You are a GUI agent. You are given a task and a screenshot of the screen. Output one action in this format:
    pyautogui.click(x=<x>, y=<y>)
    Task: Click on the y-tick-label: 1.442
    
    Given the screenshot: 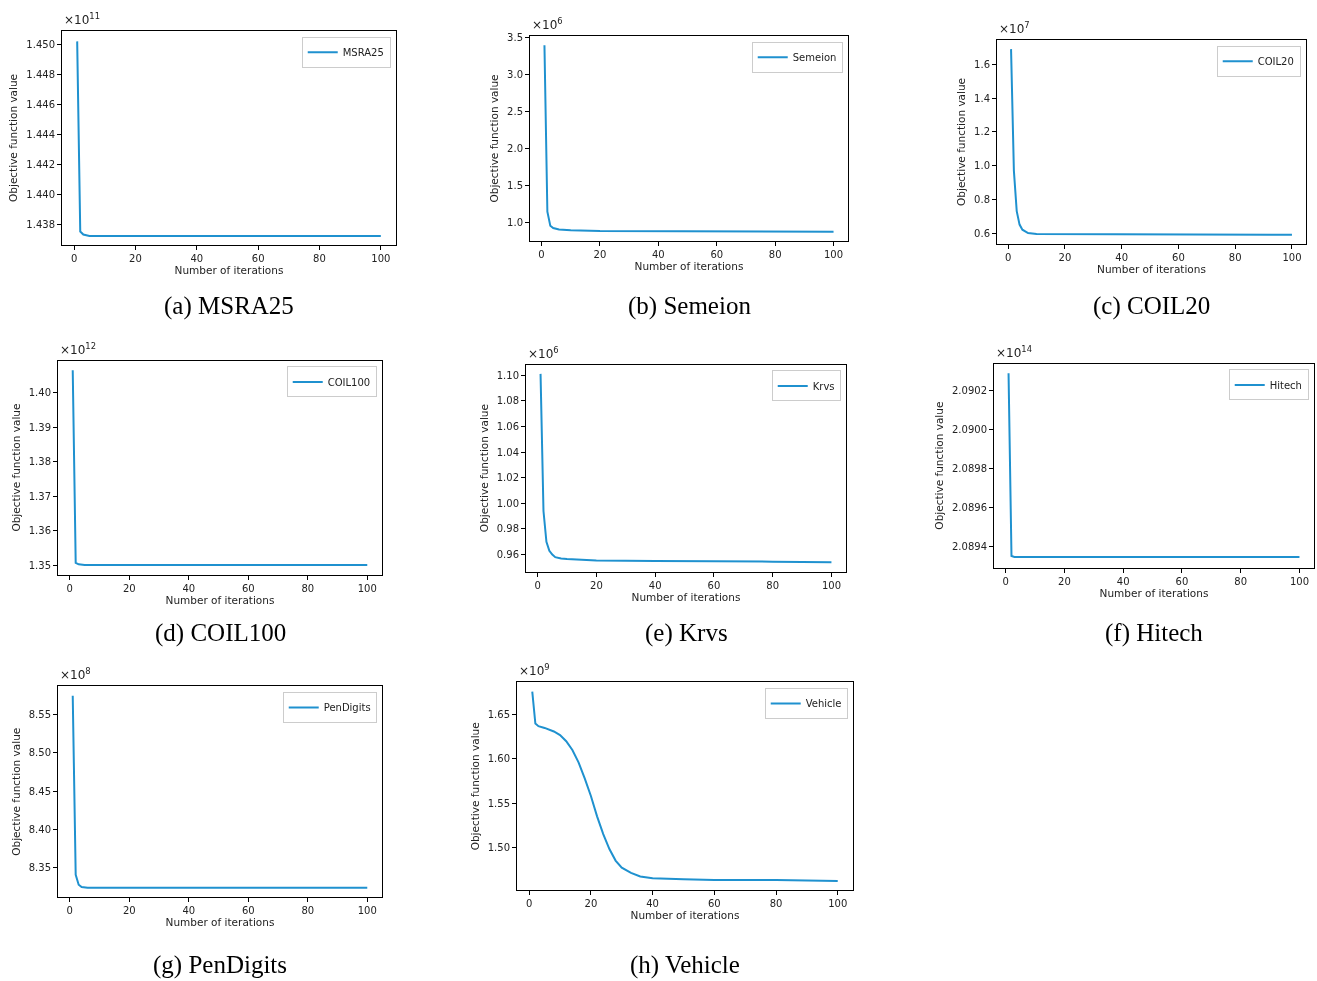 What is the action you would take?
    pyautogui.click(x=40, y=164)
    